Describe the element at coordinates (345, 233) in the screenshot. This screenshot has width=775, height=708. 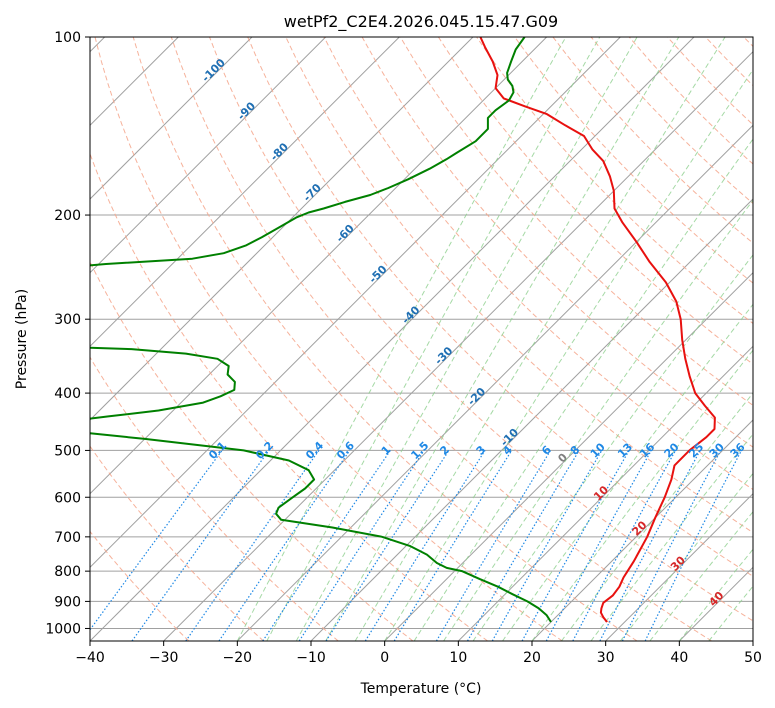
I see `isotherm-label: -60` at that location.